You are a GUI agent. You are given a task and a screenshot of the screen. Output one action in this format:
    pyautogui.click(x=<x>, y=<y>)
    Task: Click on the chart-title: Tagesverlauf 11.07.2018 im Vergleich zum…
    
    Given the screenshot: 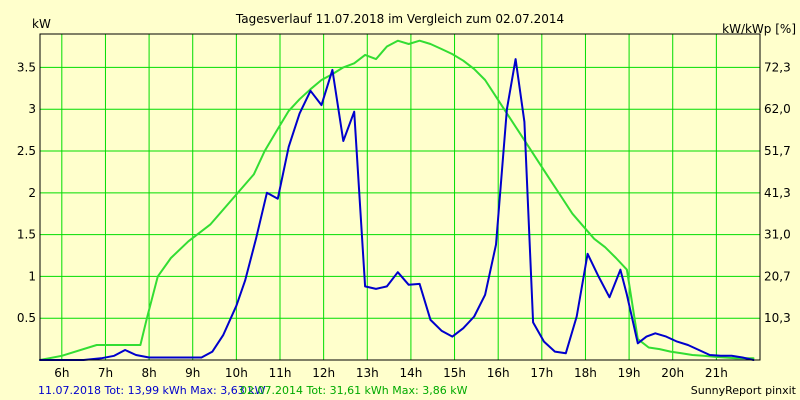 What is the action you would take?
    pyautogui.click(x=399, y=19)
    